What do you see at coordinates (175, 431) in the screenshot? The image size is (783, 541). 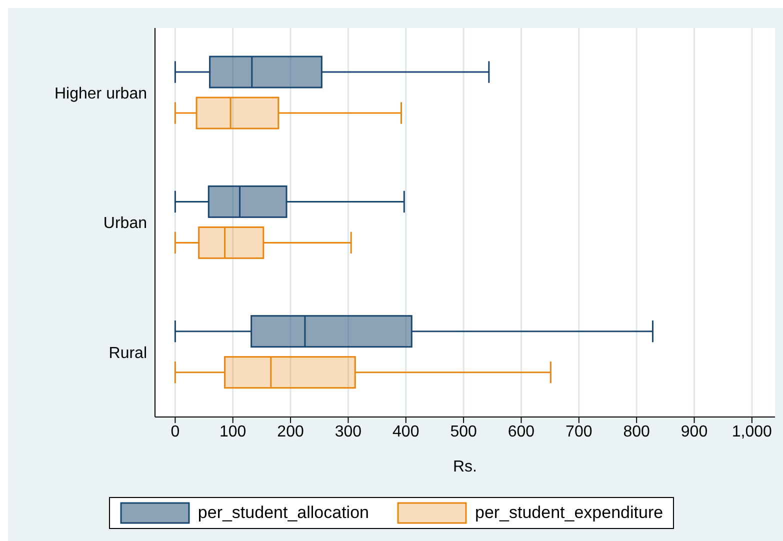 I see `x-tick-label: 0` at bounding box center [175, 431].